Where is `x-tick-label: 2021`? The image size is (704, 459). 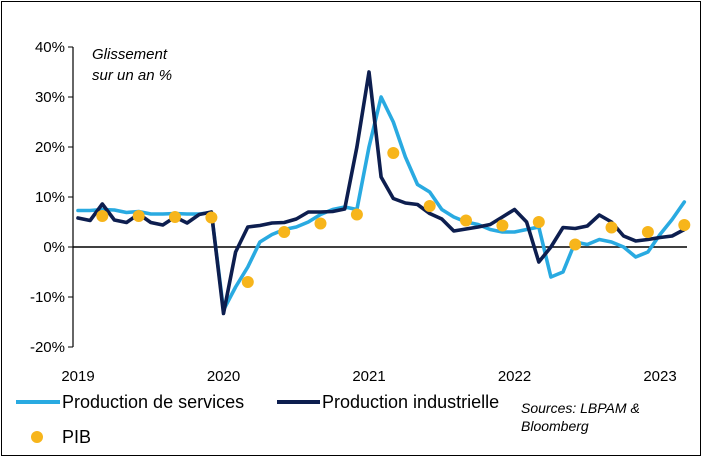 x-tick-label: 2021 is located at coordinates (368, 376).